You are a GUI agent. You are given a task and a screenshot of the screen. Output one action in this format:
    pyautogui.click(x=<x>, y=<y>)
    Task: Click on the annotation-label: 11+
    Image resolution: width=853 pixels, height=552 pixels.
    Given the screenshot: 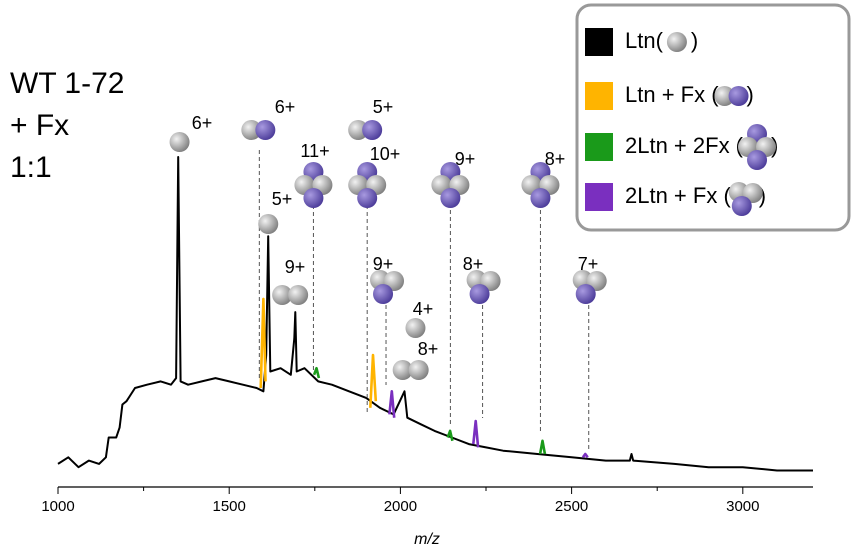 What is the action you would take?
    pyautogui.click(x=314, y=151)
    